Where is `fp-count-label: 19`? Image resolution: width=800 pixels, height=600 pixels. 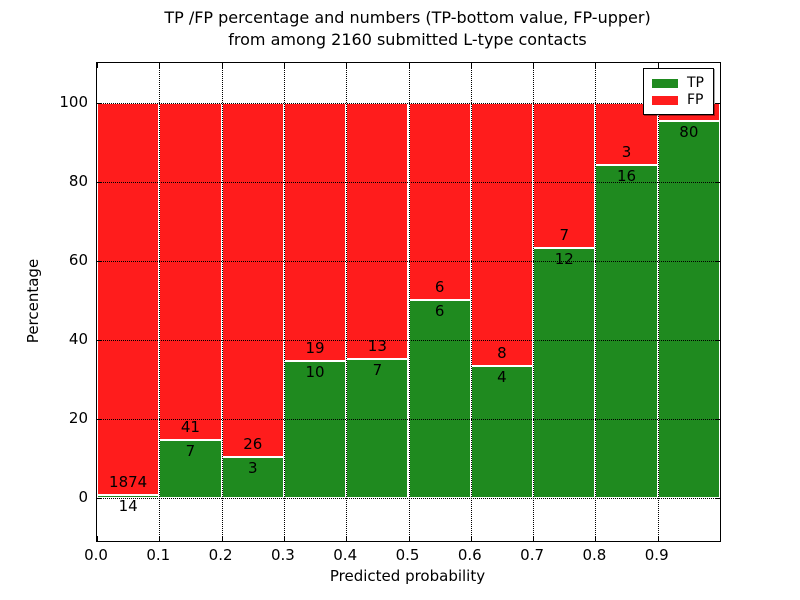
fp-count-label: 19 is located at coordinates (315, 348).